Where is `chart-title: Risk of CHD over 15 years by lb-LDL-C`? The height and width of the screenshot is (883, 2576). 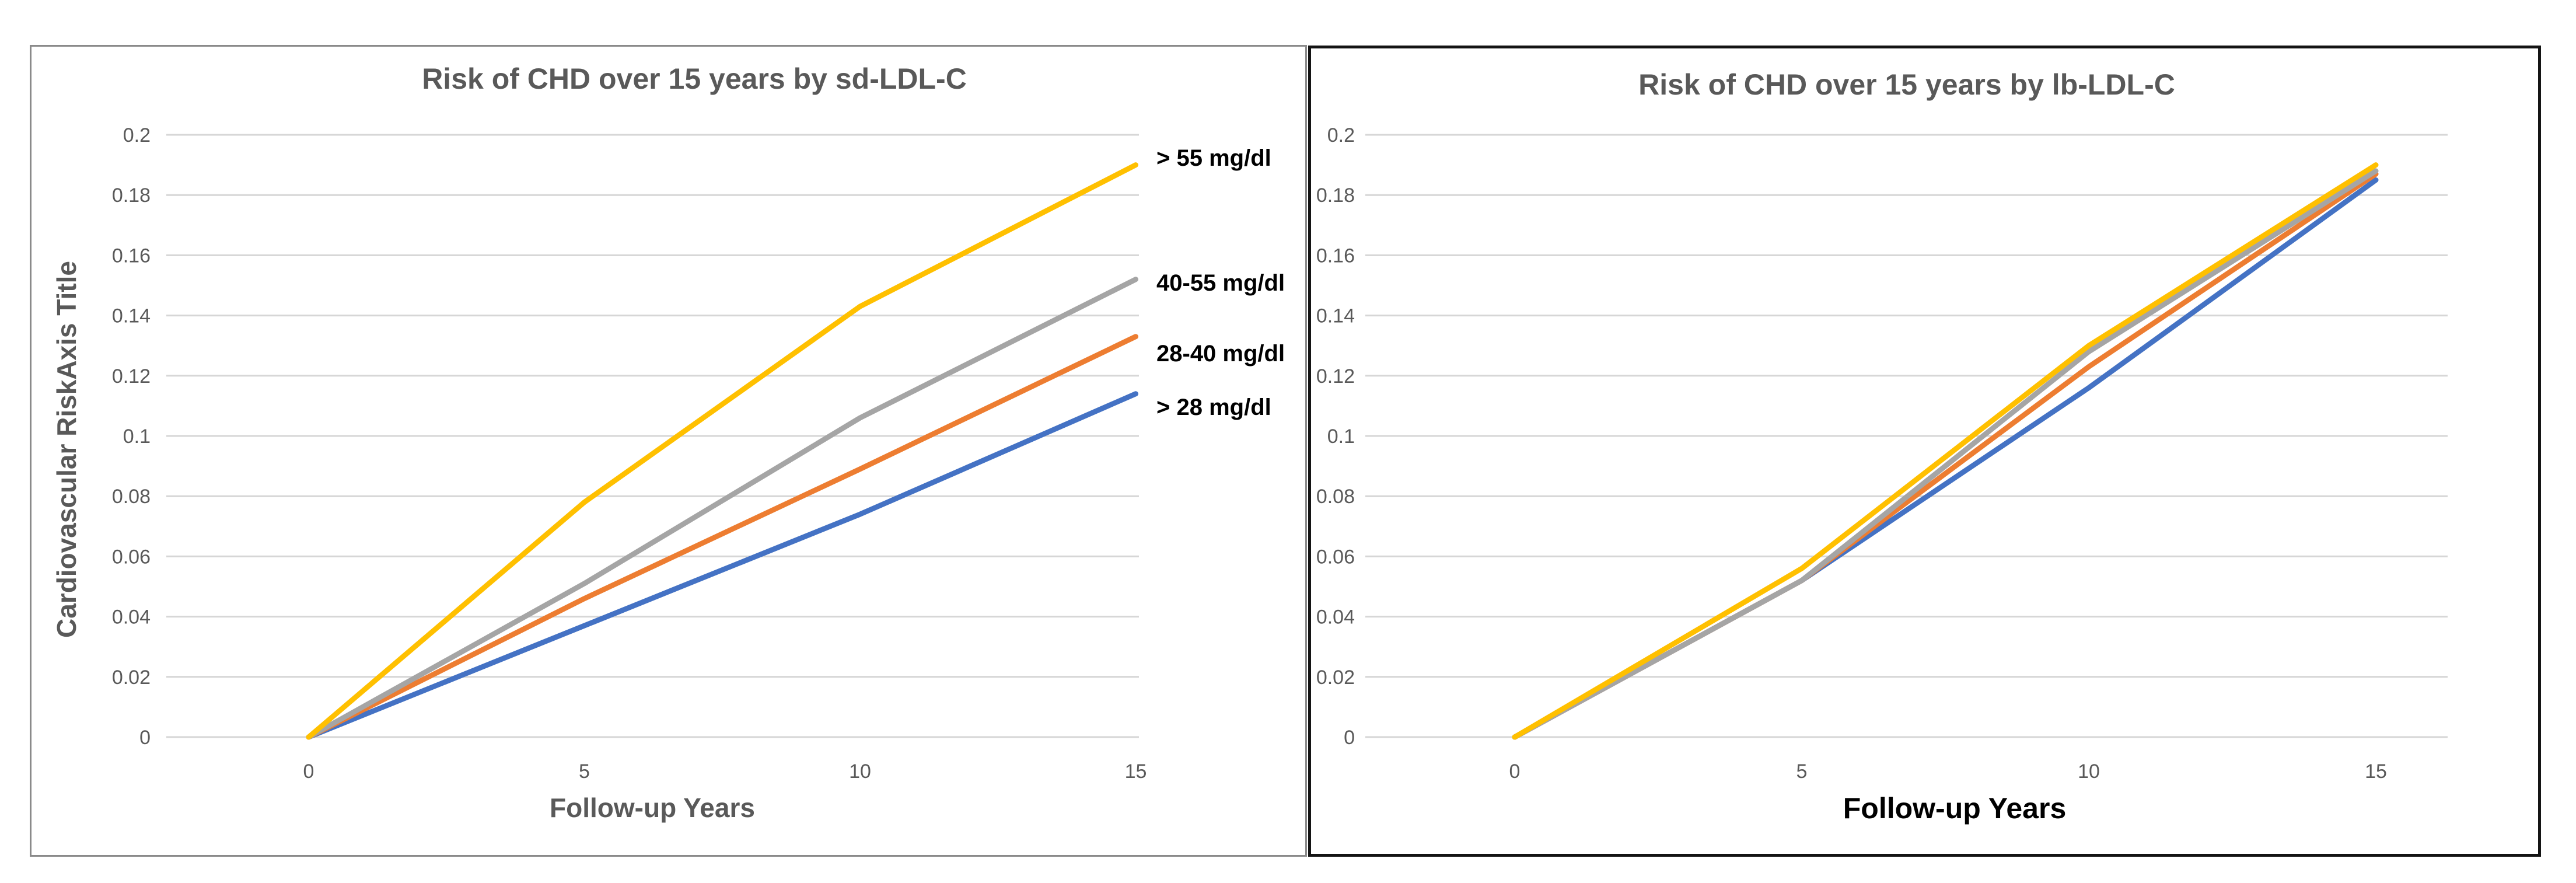 chart-title: Risk of CHD over 15 years by lb-LDL-C is located at coordinates (1906, 84).